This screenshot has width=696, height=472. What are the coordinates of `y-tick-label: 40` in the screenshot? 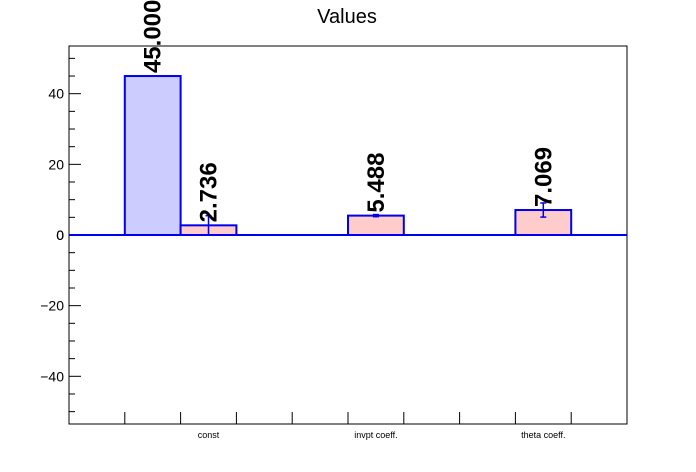 It's located at (56, 94).